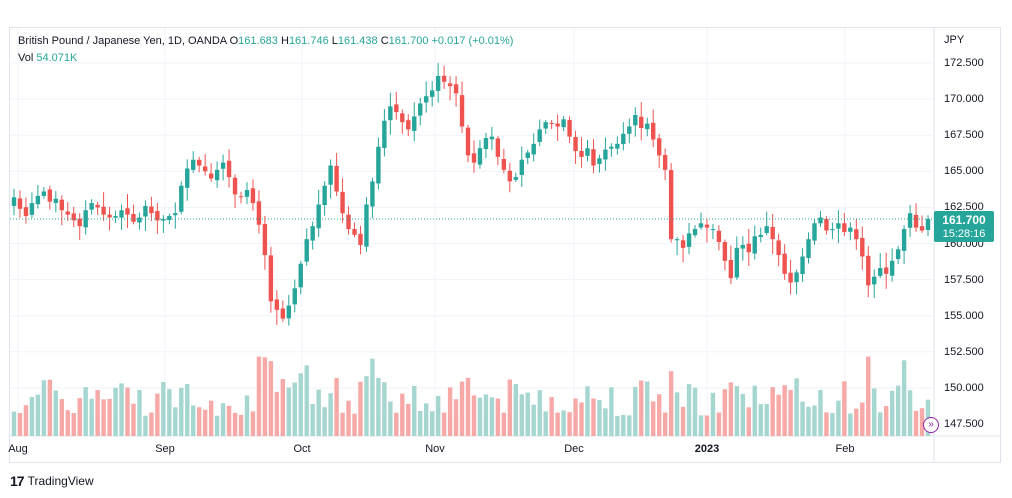  What do you see at coordinates (52, 481) in the screenshot?
I see `tradingview-footer: 17 TradingView` at bounding box center [52, 481].